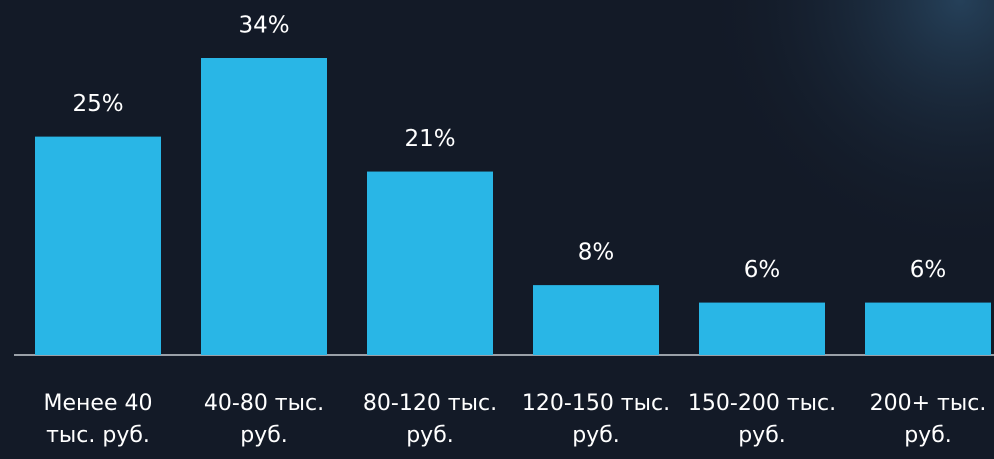 The image size is (994, 459). Describe the element at coordinates (596, 253) in the screenshot. I see `value-label: 8%` at that location.